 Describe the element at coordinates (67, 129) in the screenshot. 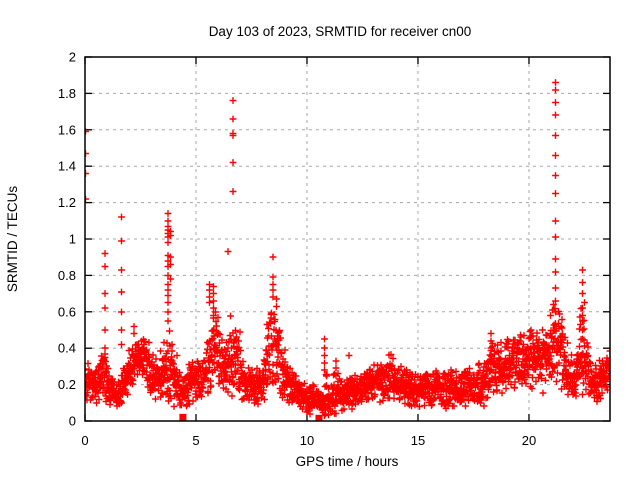

I see `y-tick-label: 1.6` at that location.